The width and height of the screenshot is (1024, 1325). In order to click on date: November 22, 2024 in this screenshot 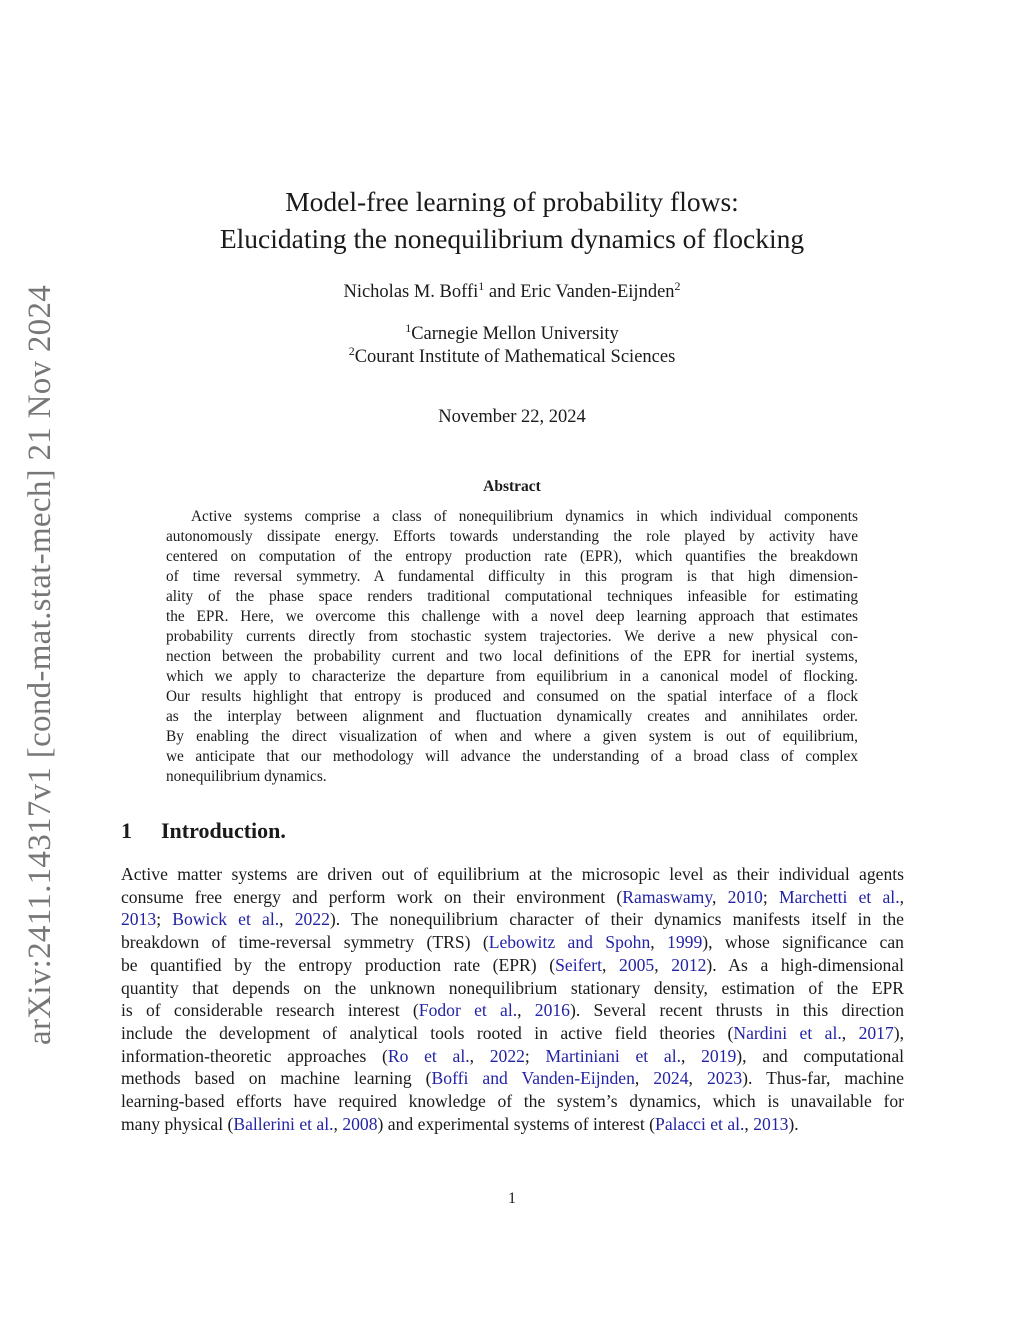, I will do `click(512, 417)`.